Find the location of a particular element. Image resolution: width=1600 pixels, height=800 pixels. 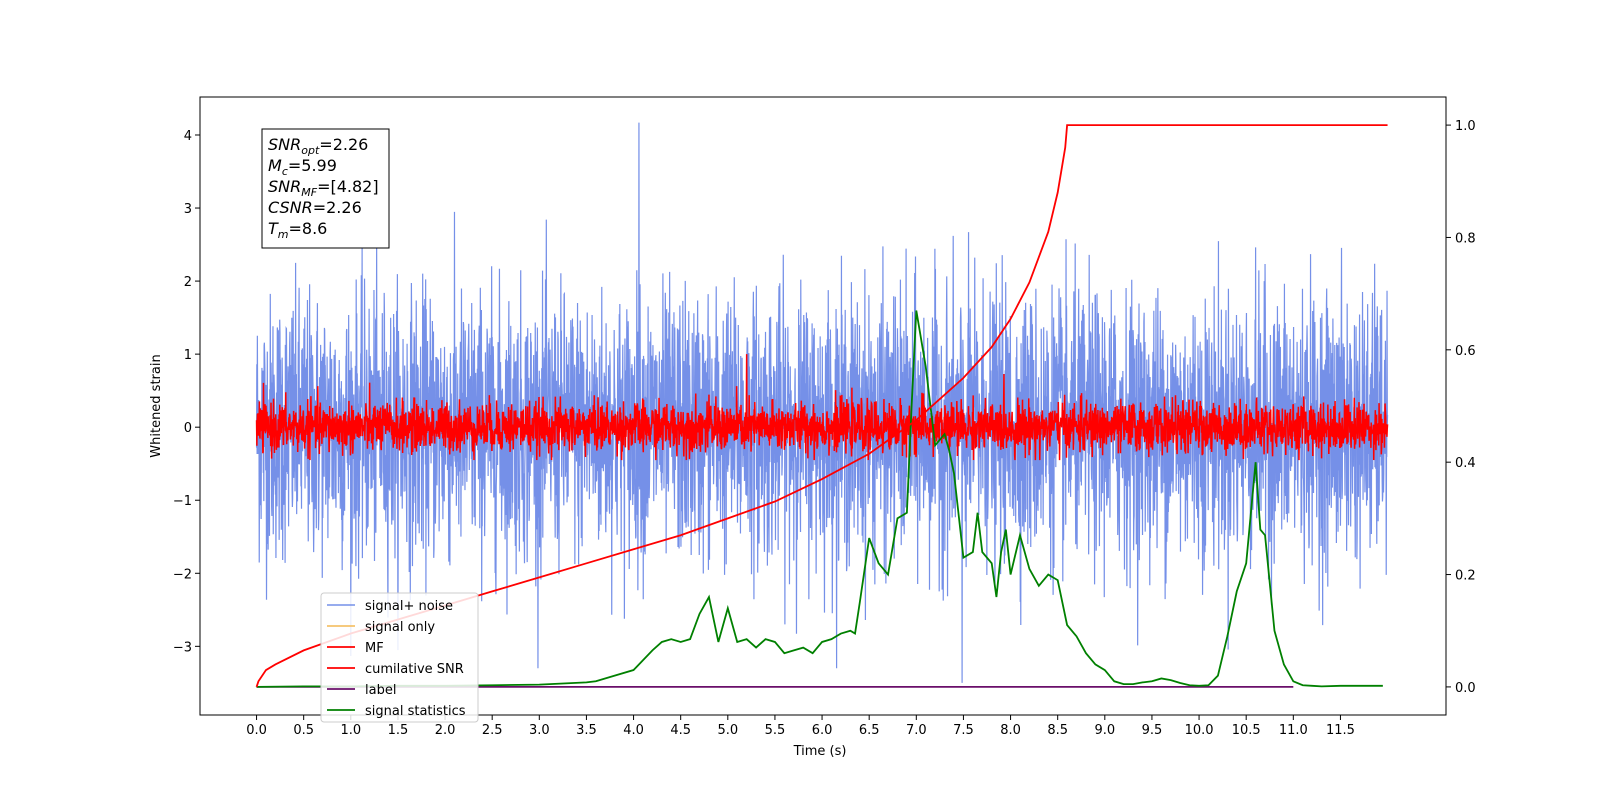

x-tick-label: 2.0 is located at coordinates (445, 730).